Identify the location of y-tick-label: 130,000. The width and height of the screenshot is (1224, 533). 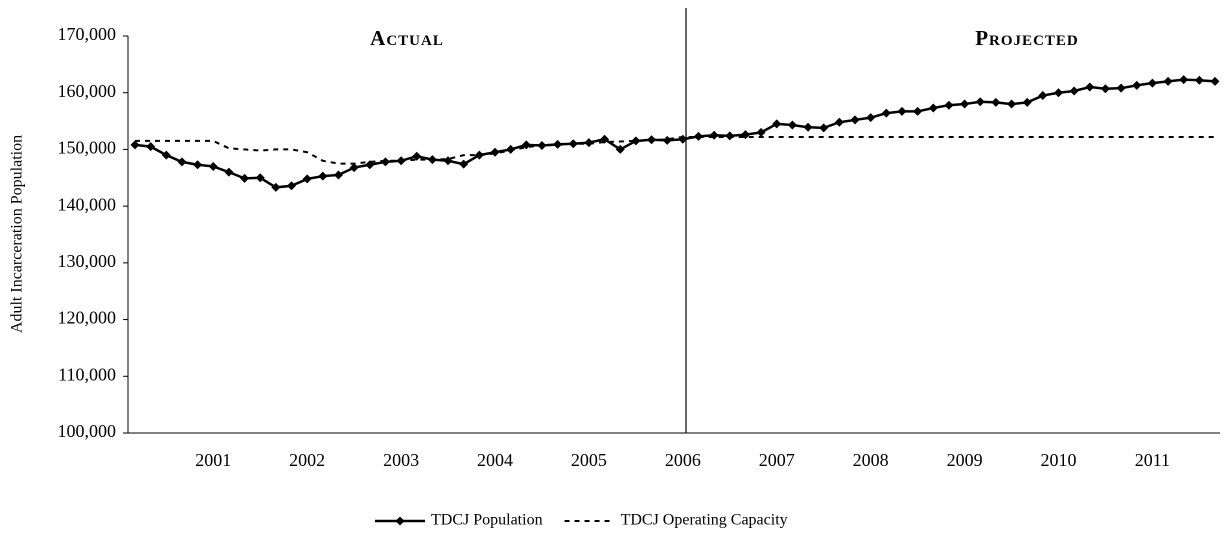
(87, 261).